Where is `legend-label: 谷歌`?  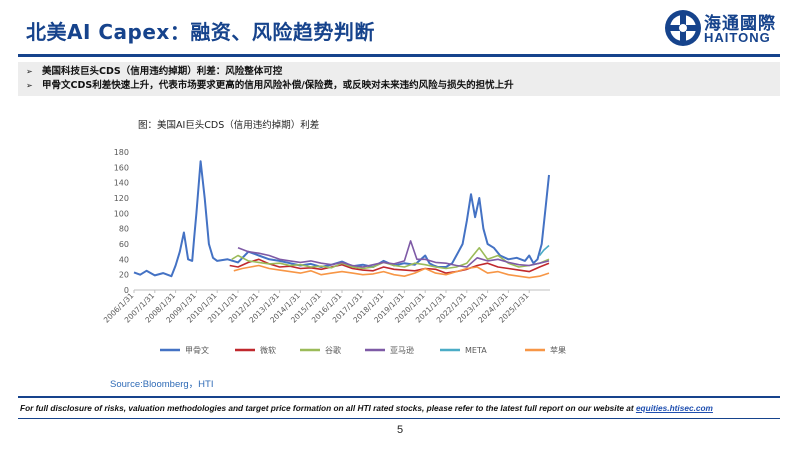 legend-label: 谷歌 is located at coordinates (333, 350).